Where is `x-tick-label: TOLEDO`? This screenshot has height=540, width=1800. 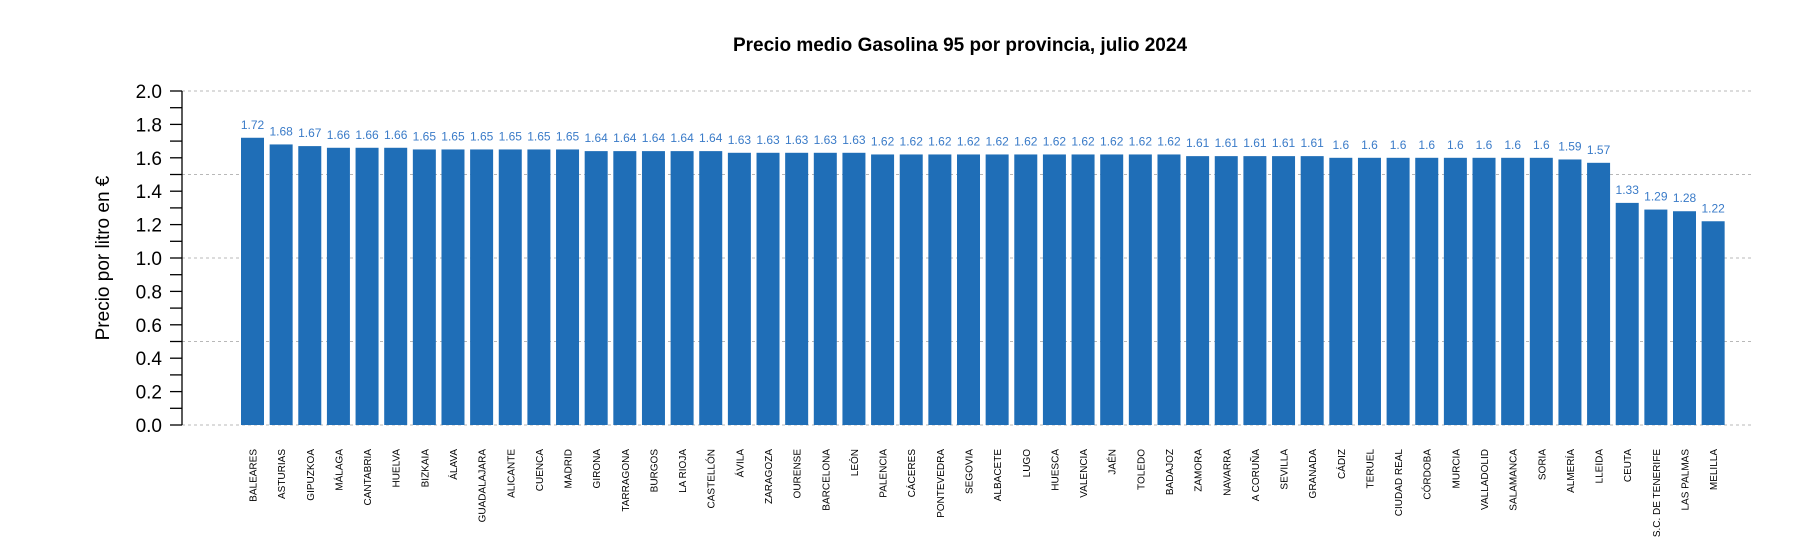
x-tick-label: TOLEDO is located at coordinates (1141, 469).